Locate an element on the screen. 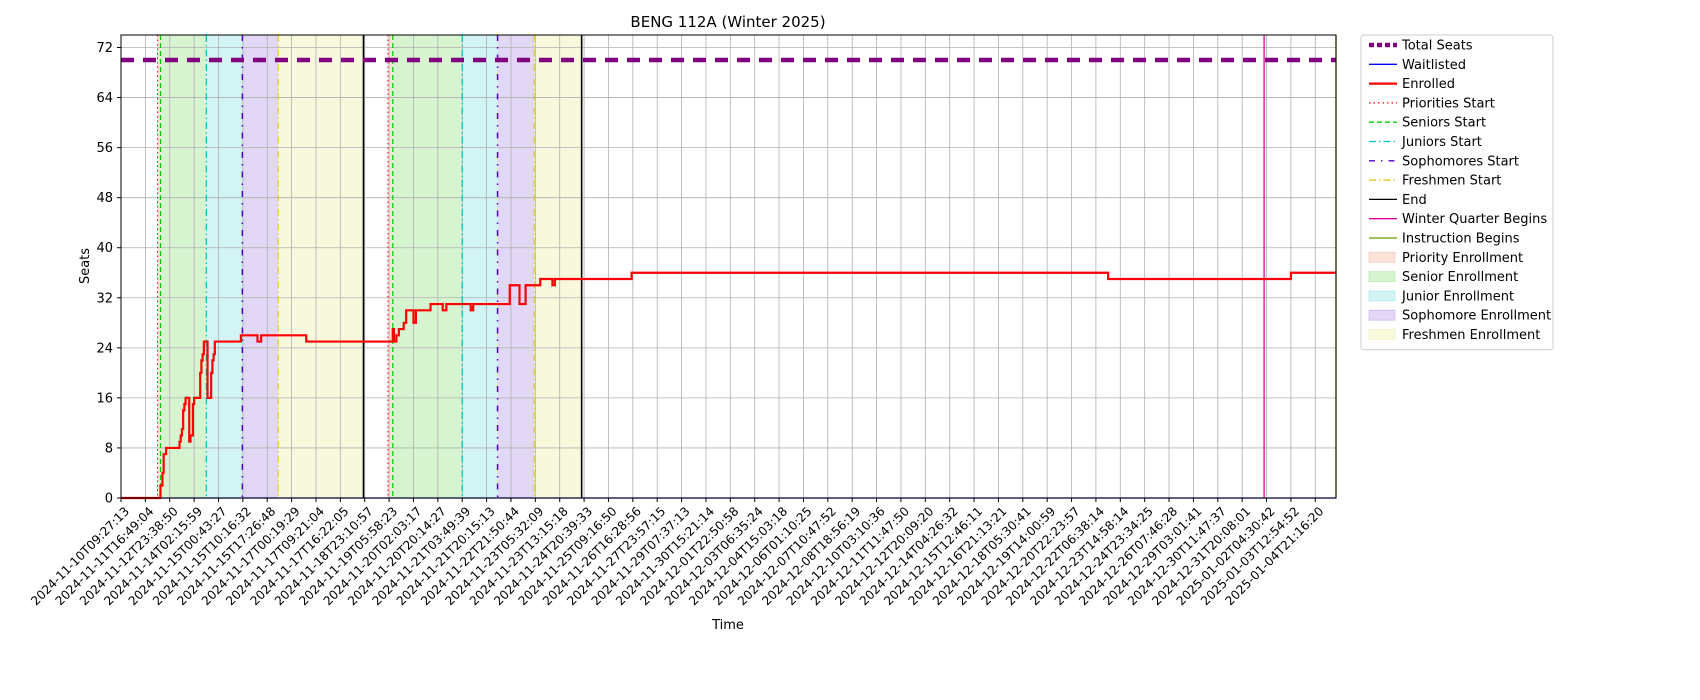 The width and height of the screenshot is (1700, 700). legend-label: Sophomore Enrollment is located at coordinates (1476, 316).